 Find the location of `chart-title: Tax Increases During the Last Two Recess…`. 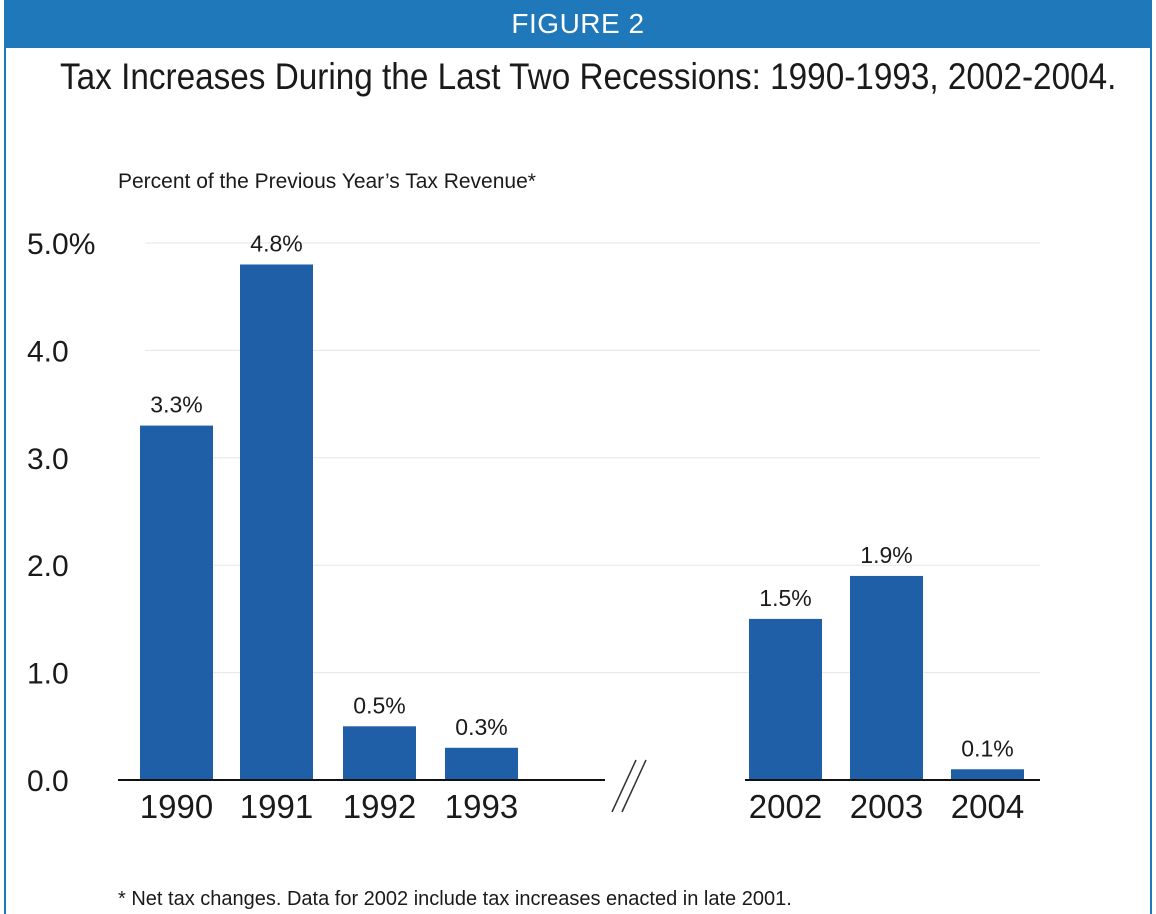

chart-title: Tax Increases During the Last Two Recess… is located at coordinates (588, 76).